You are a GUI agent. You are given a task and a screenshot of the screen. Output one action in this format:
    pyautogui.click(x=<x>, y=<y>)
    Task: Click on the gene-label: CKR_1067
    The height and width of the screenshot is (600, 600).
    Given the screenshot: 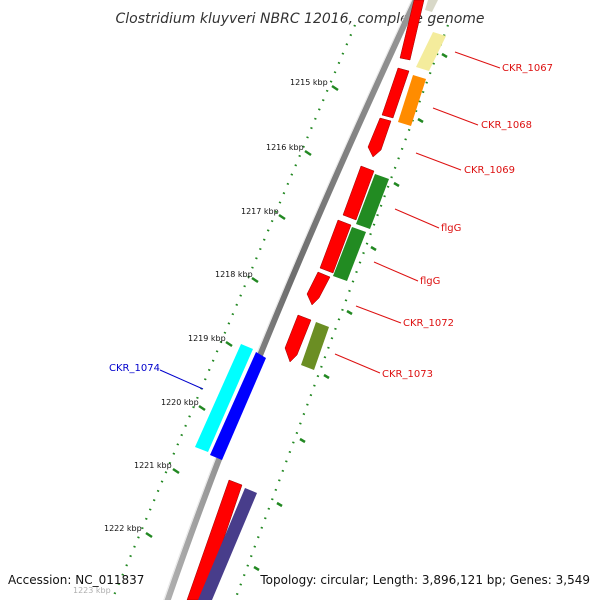 What is the action you would take?
    pyautogui.click(x=527, y=68)
    